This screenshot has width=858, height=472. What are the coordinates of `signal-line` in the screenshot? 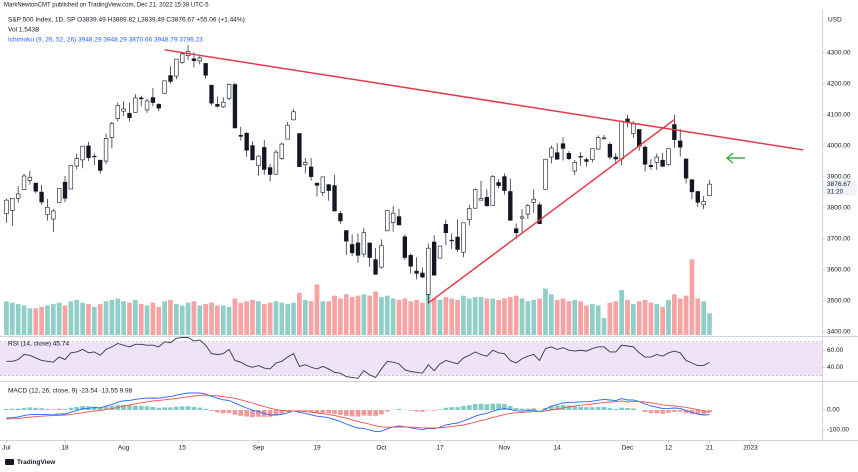 It's located at (358, 411).